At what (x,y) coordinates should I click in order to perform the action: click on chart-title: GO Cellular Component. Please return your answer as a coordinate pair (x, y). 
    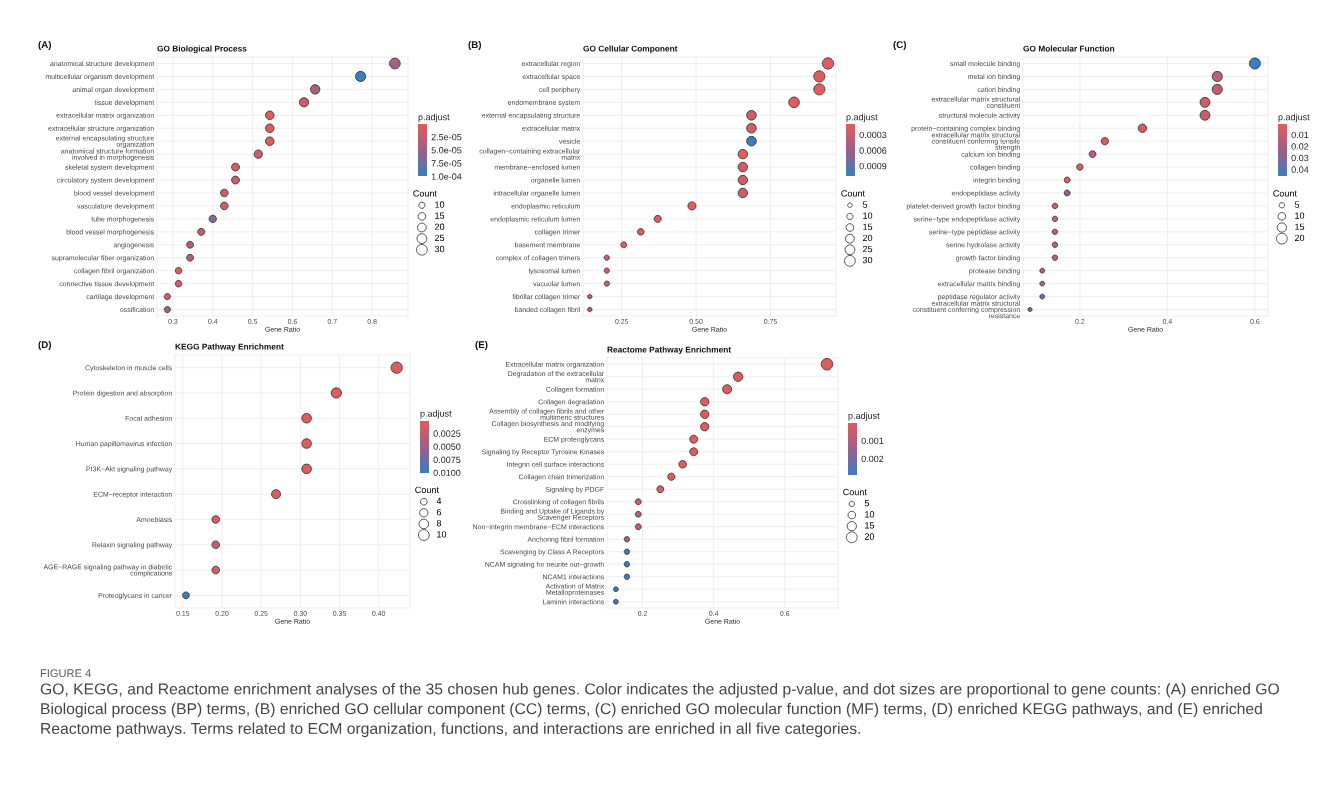
    Looking at the image, I should click on (630, 49).